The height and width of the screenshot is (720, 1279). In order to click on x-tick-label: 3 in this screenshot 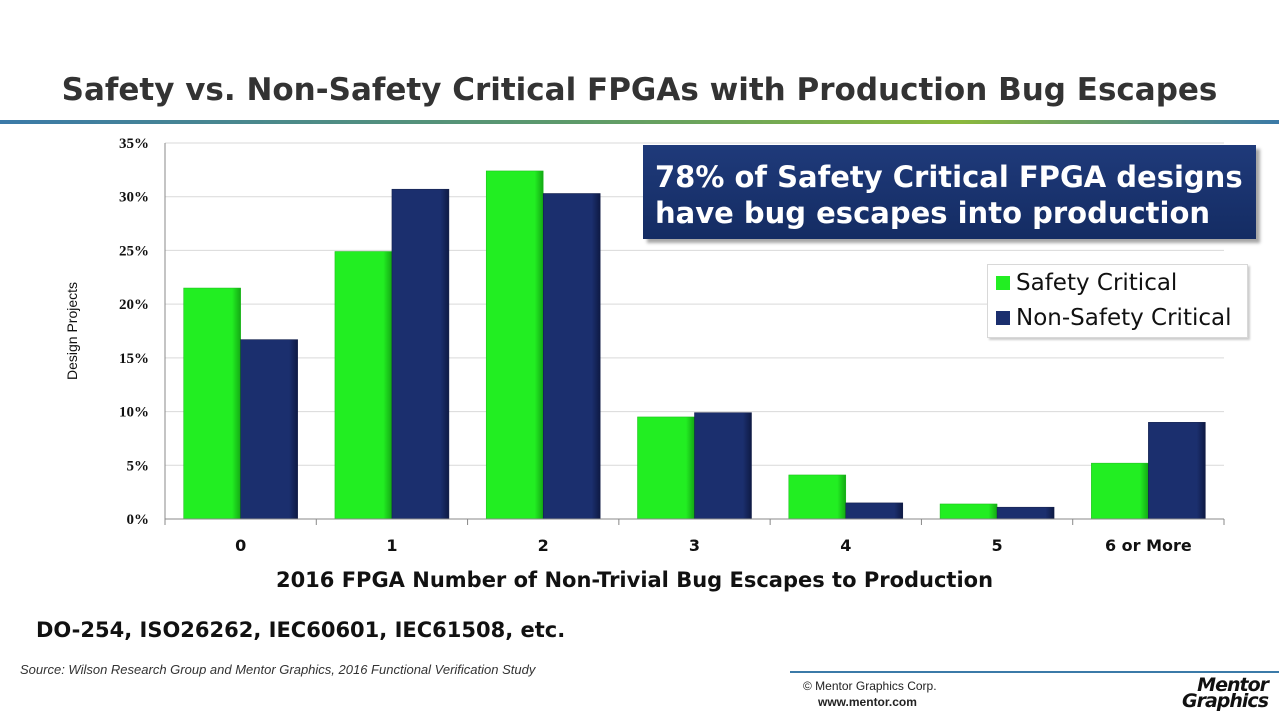, I will do `click(694, 545)`.